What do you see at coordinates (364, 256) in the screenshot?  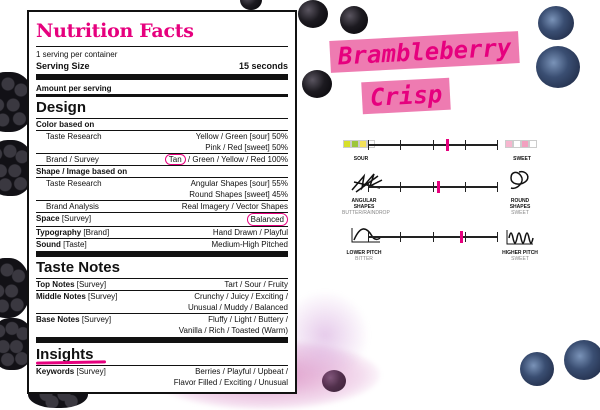 I see `lower-pitch-label: LOWER PITCH BITTER` at bounding box center [364, 256].